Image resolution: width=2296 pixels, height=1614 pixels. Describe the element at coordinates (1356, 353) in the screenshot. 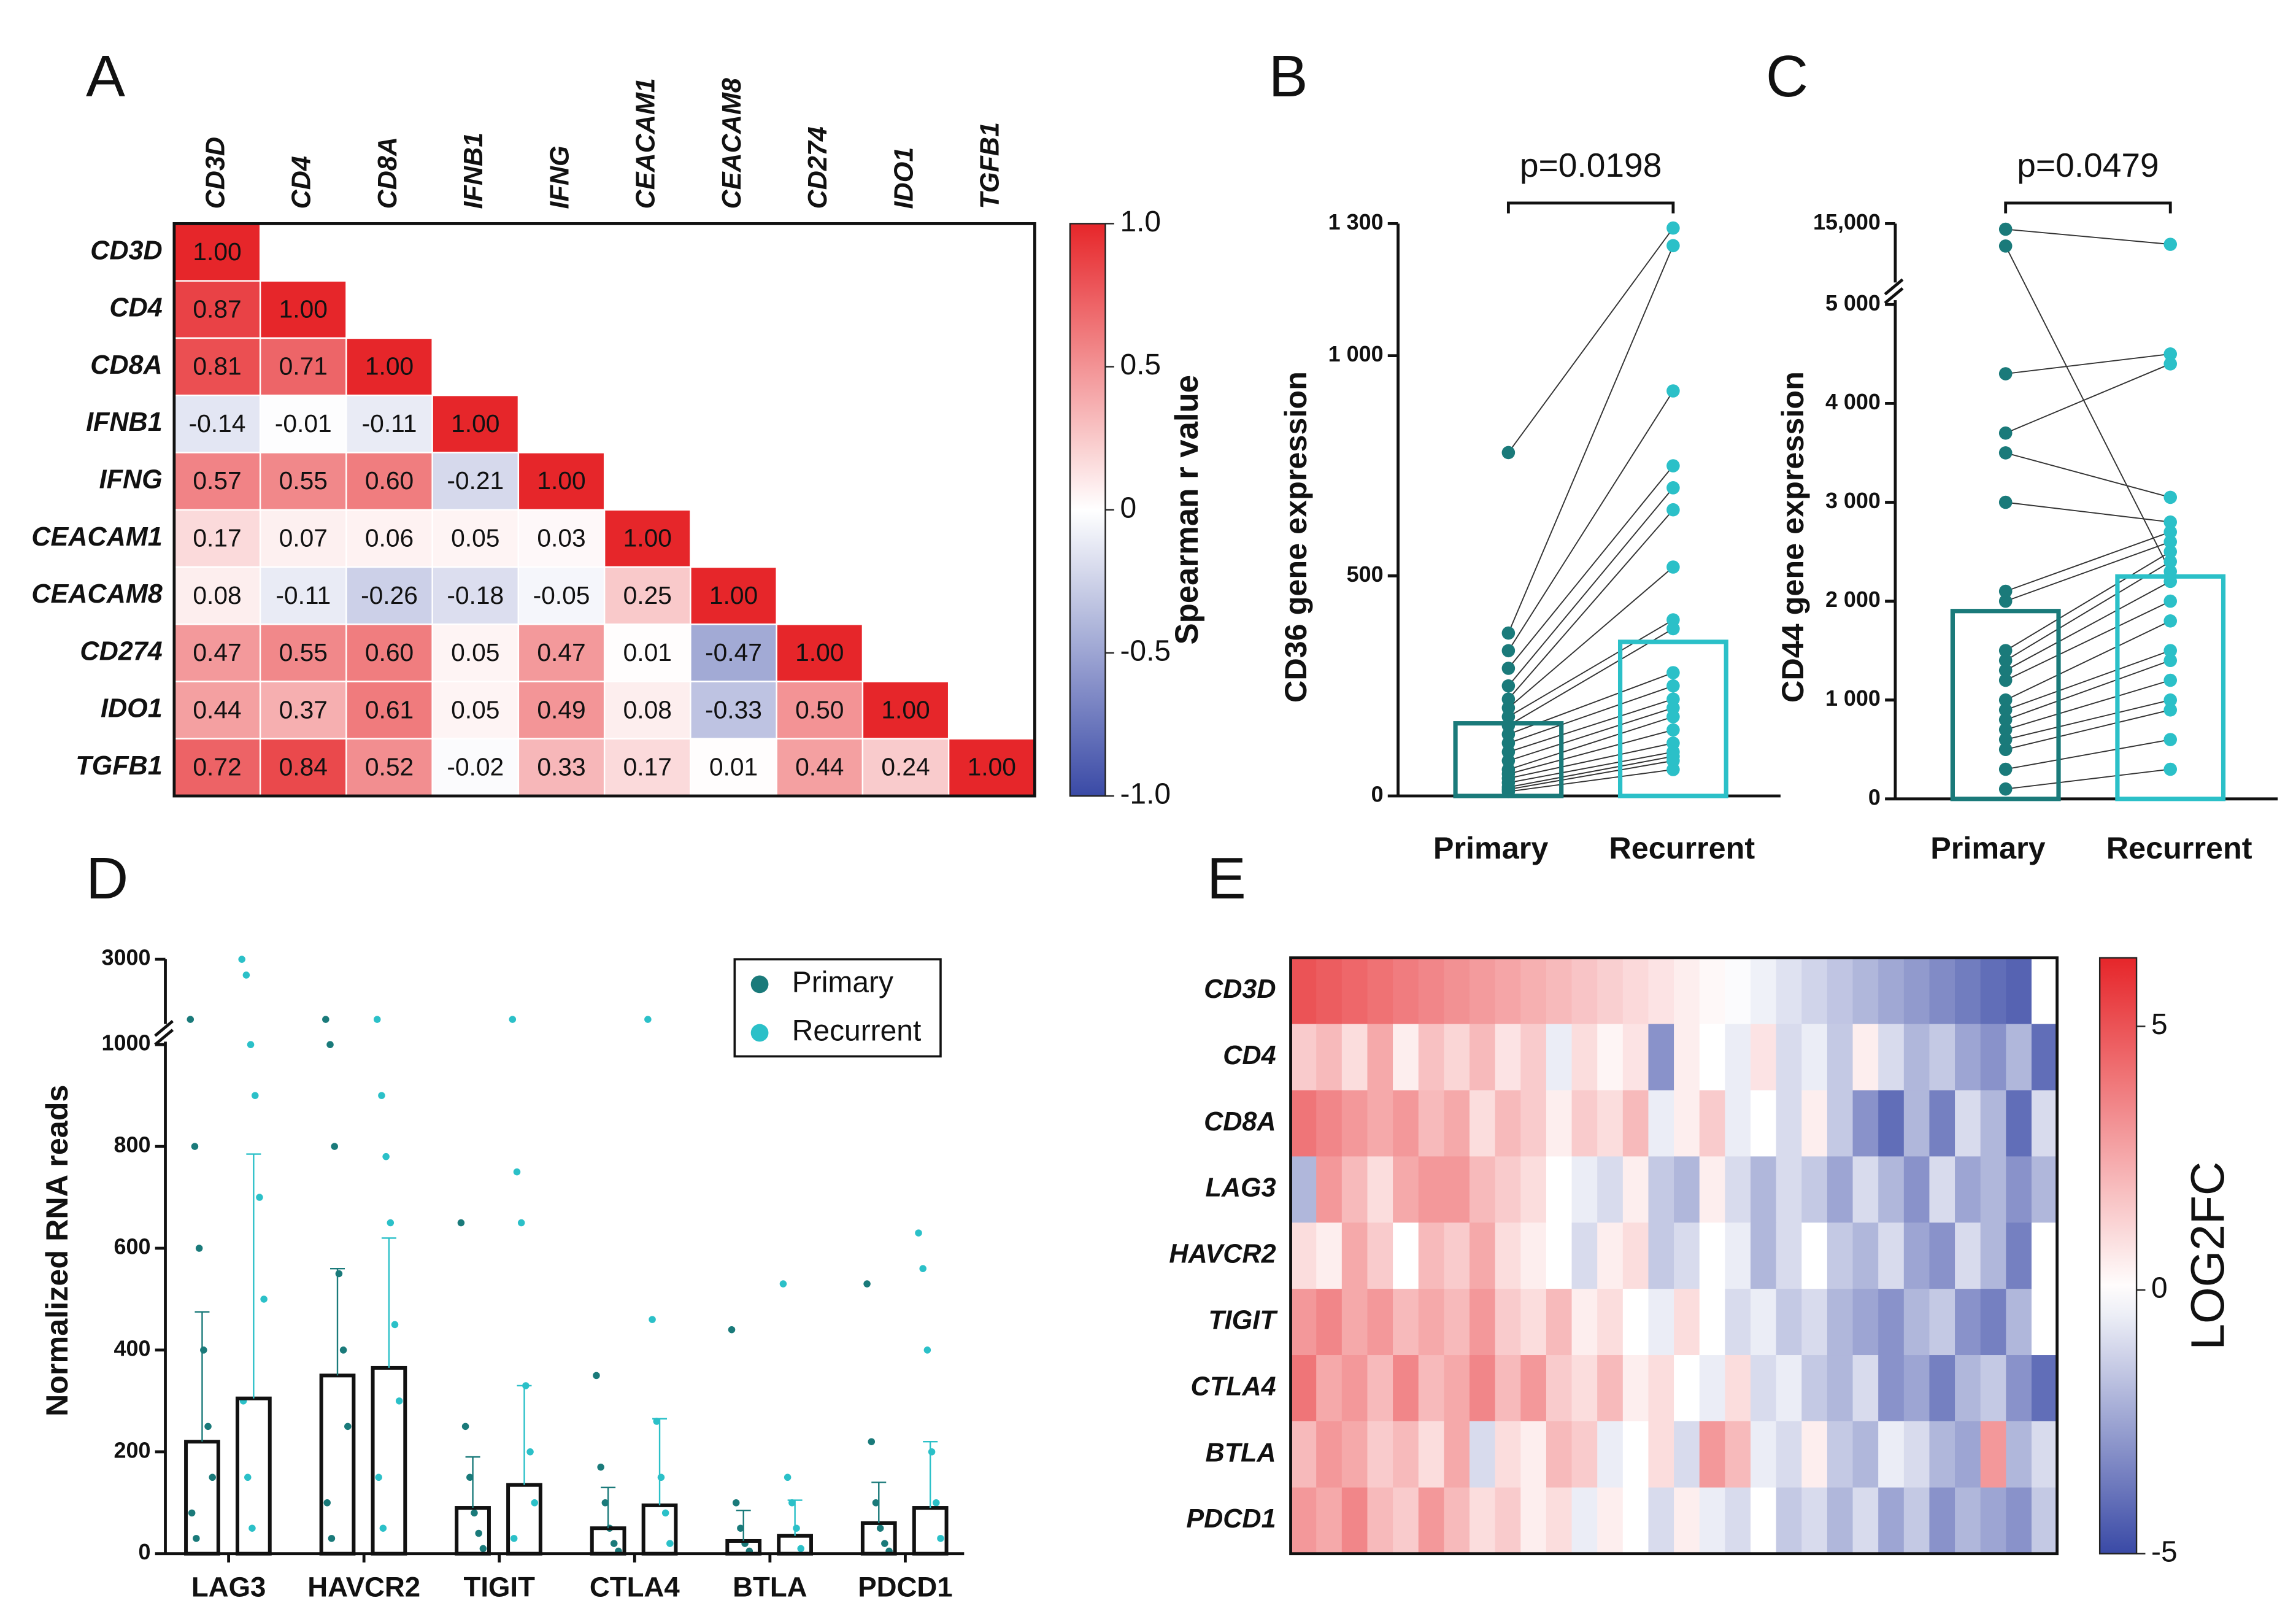

I see `y-tick-label: 1 000` at that location.